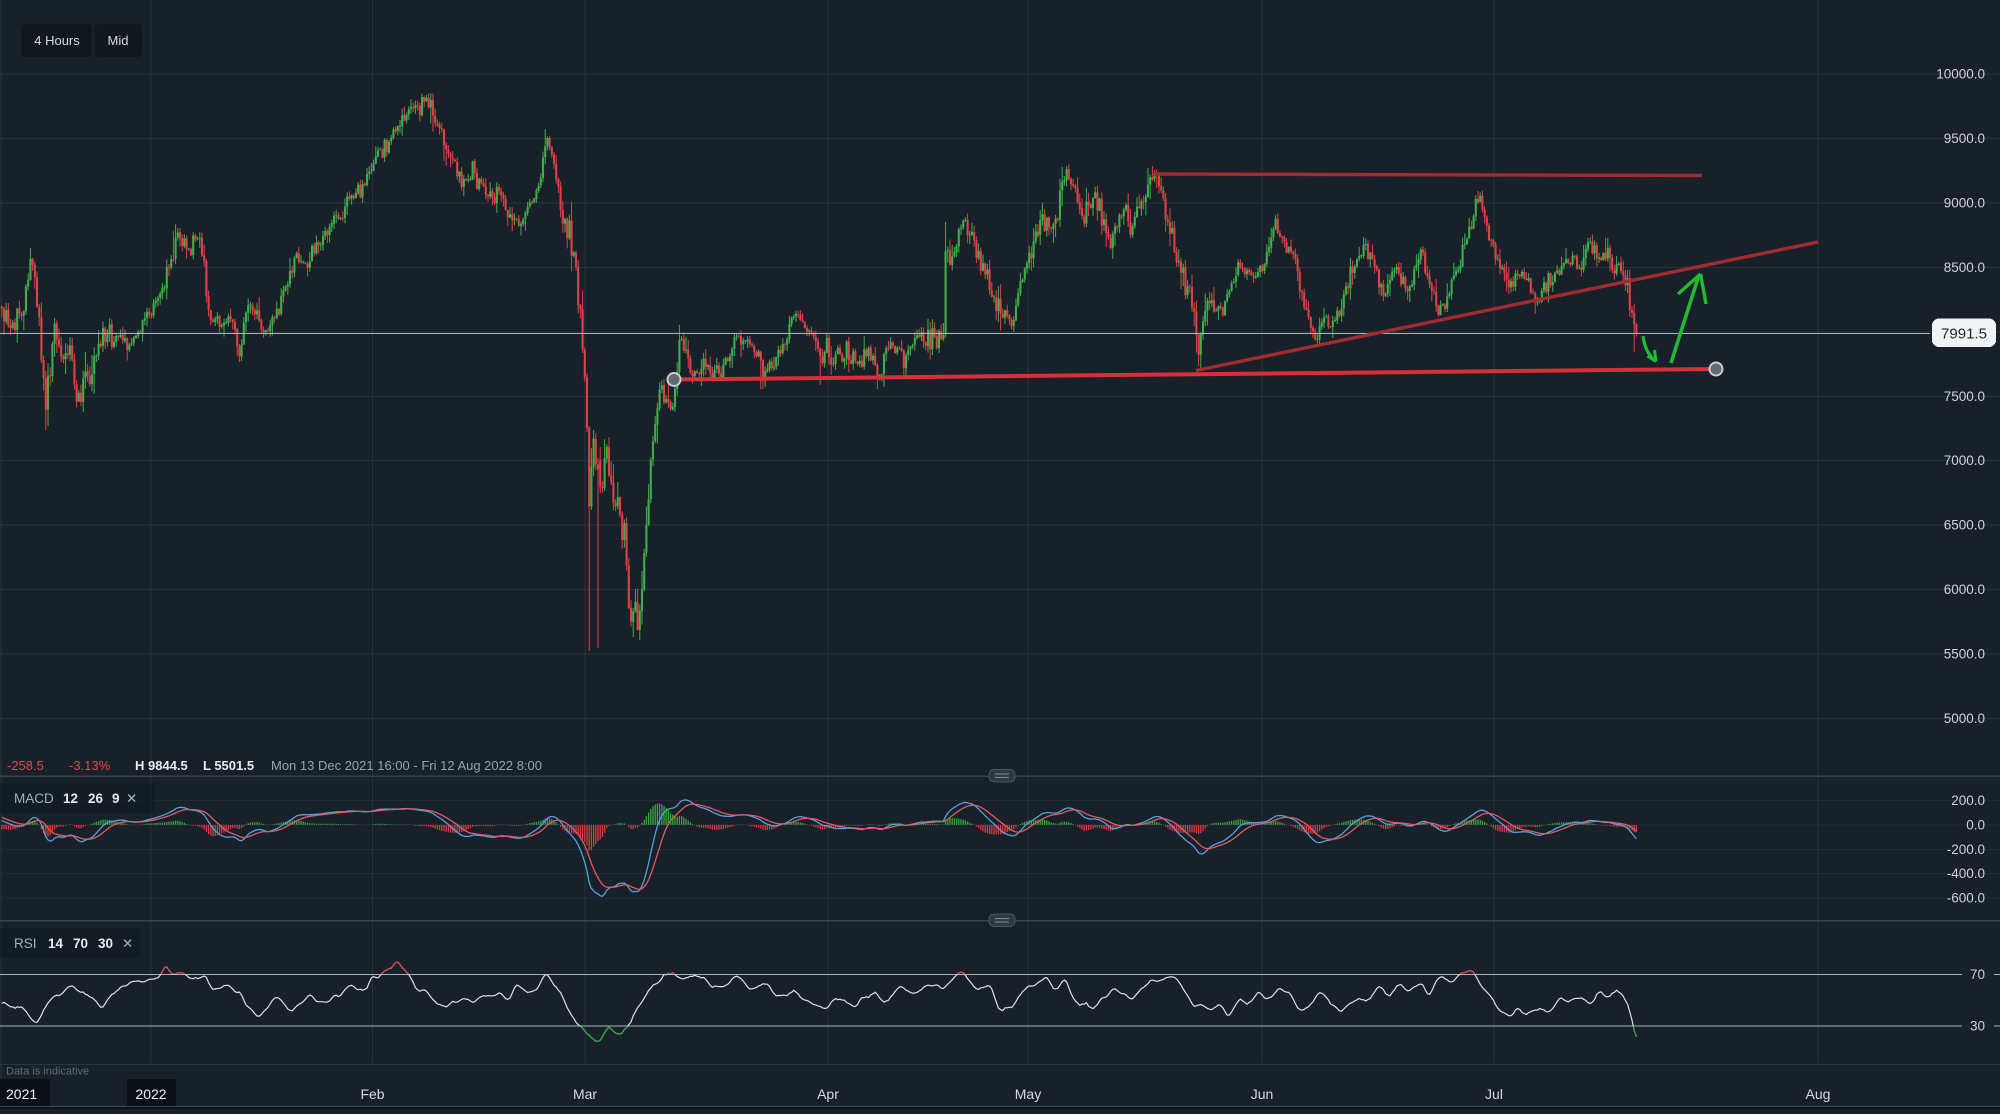 This screenshot has width=2000, height=1114. I want to click on svg-text: -258.5, so click(25, 765).